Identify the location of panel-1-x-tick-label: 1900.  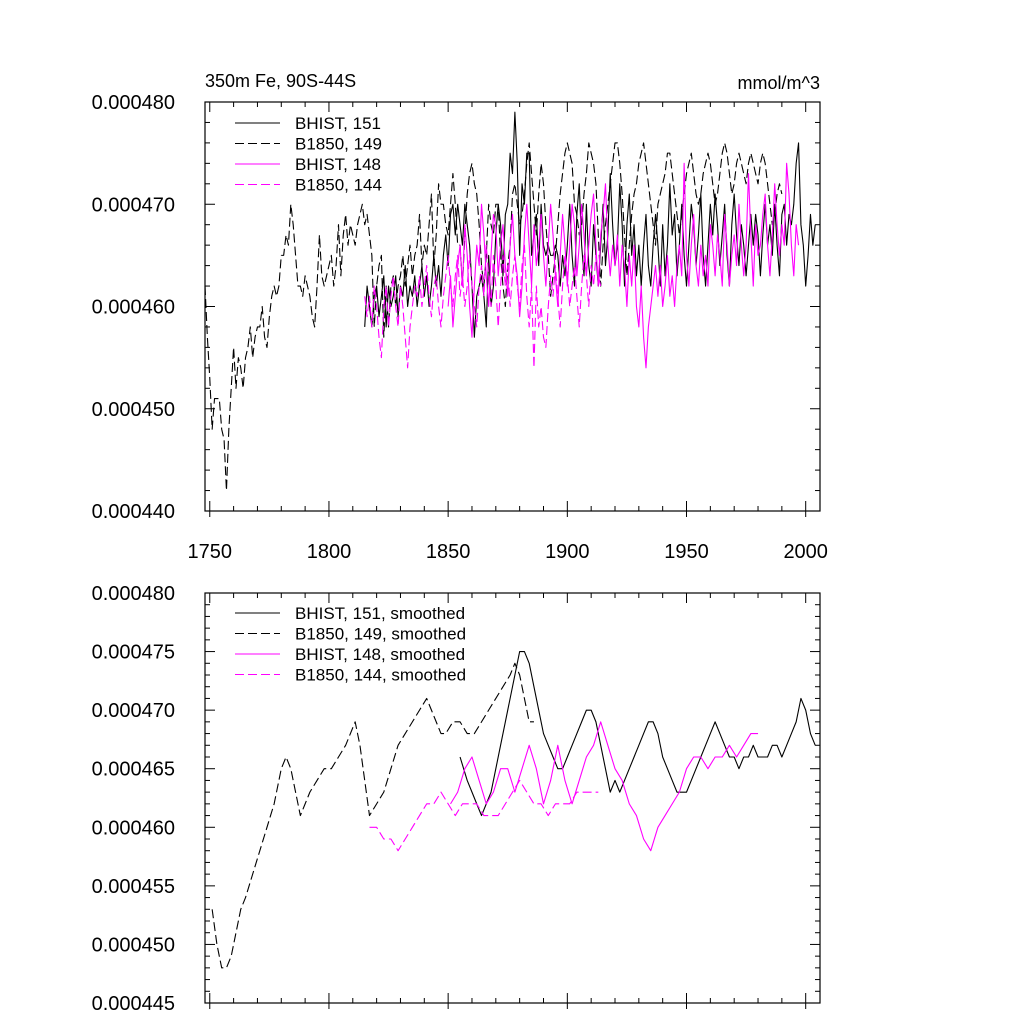
(567, 552).